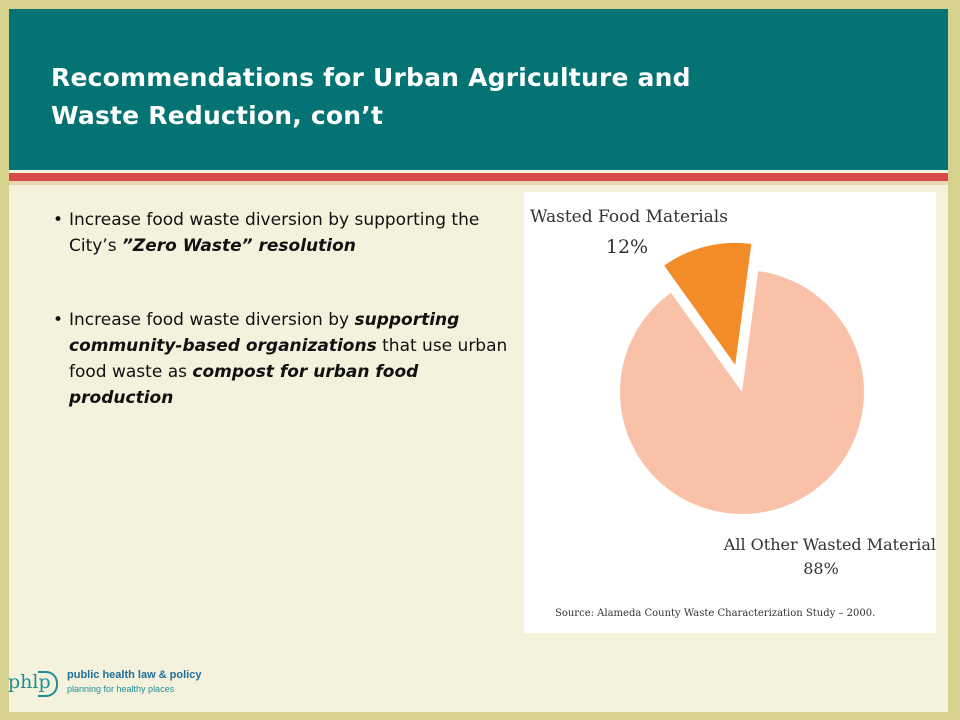 This screenshot has height=720, width=960. I want to click on bullet-2-segment-2: supporting community-based organizations, so click(264, 333).